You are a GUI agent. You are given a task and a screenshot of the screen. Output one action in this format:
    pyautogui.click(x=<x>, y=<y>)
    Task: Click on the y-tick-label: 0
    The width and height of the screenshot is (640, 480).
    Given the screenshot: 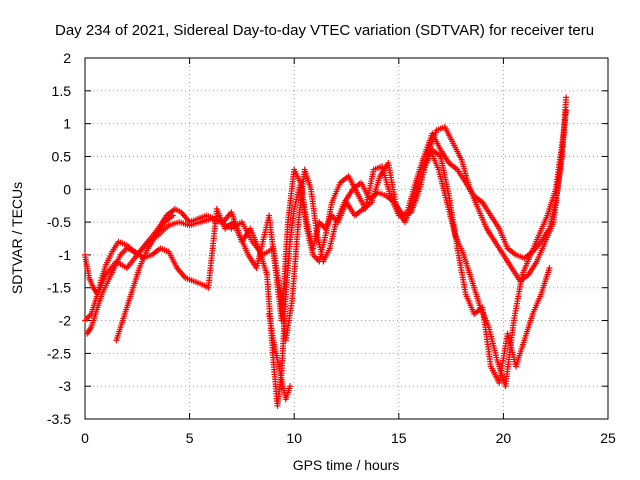 What is the action you would take?
    pyautogui.click(x=67, y=189)
    